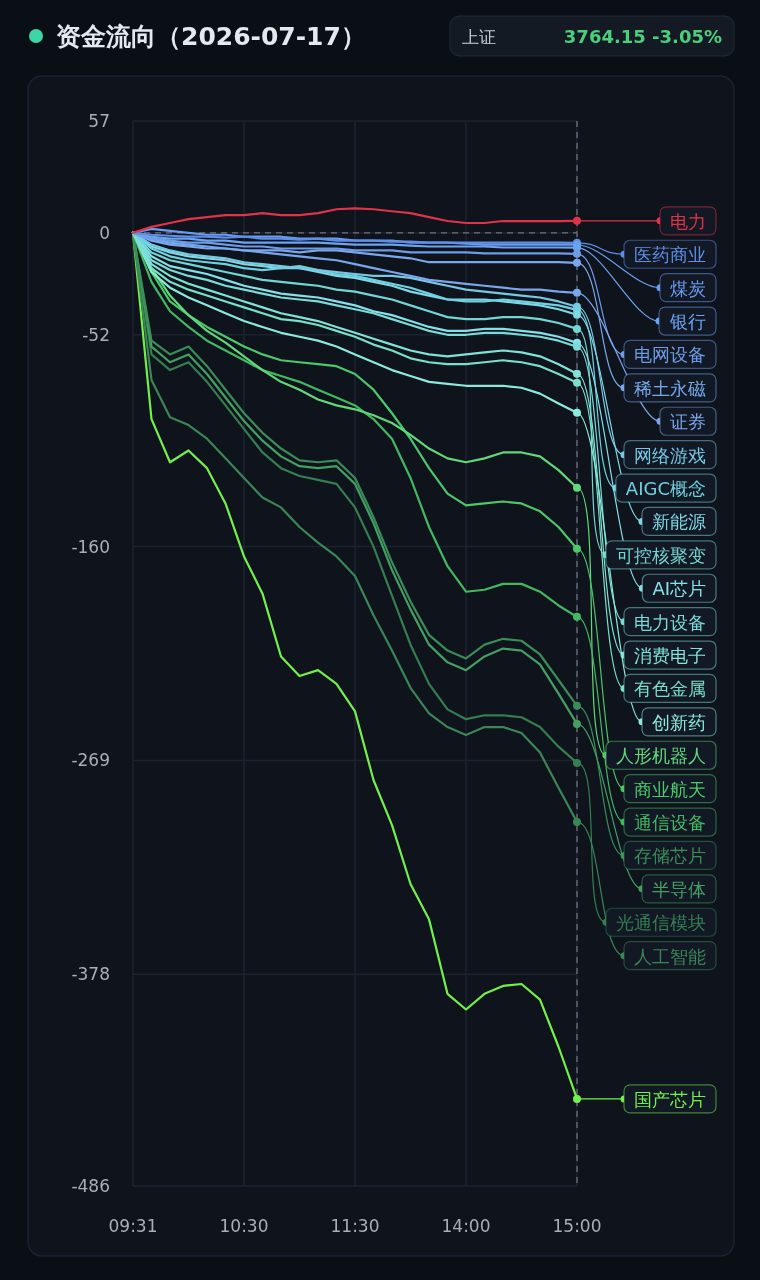  I want to click on x-tick-label: 15:00, so click(577, 1226).